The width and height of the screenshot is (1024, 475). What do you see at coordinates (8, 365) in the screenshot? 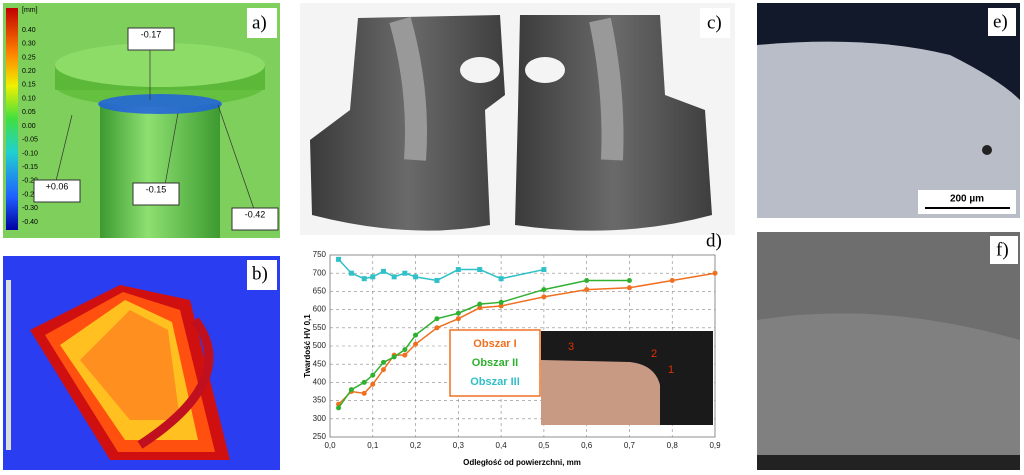
I see `legend-strip` at bounding box center [8, 365].